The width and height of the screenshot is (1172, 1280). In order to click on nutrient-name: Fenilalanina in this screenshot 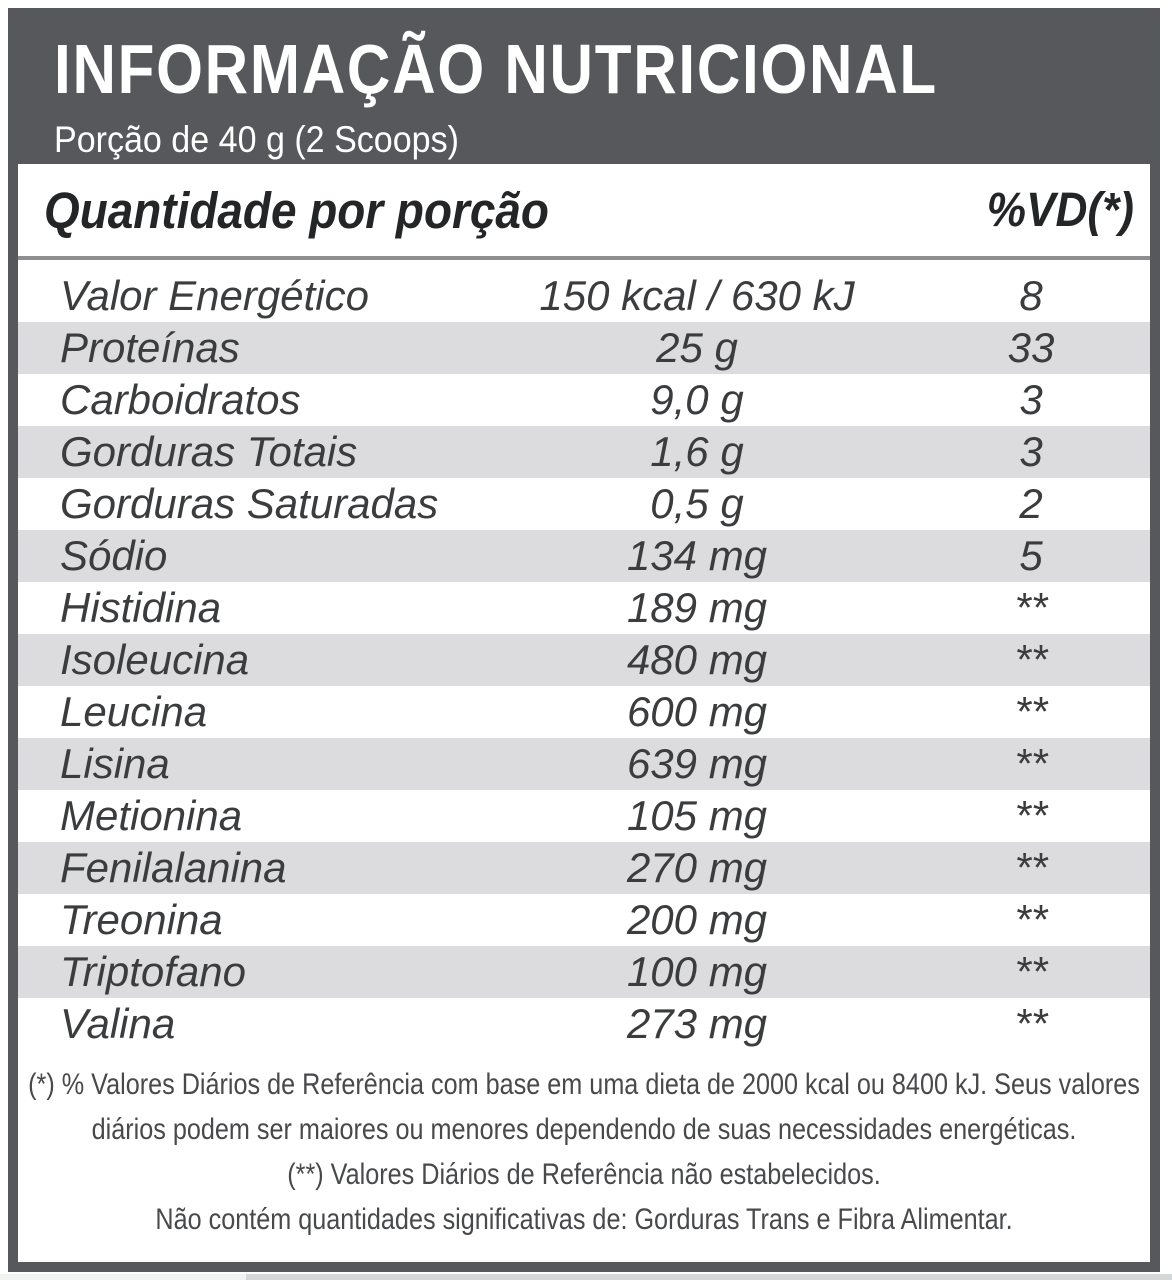, I will do `click(173, 867)`.